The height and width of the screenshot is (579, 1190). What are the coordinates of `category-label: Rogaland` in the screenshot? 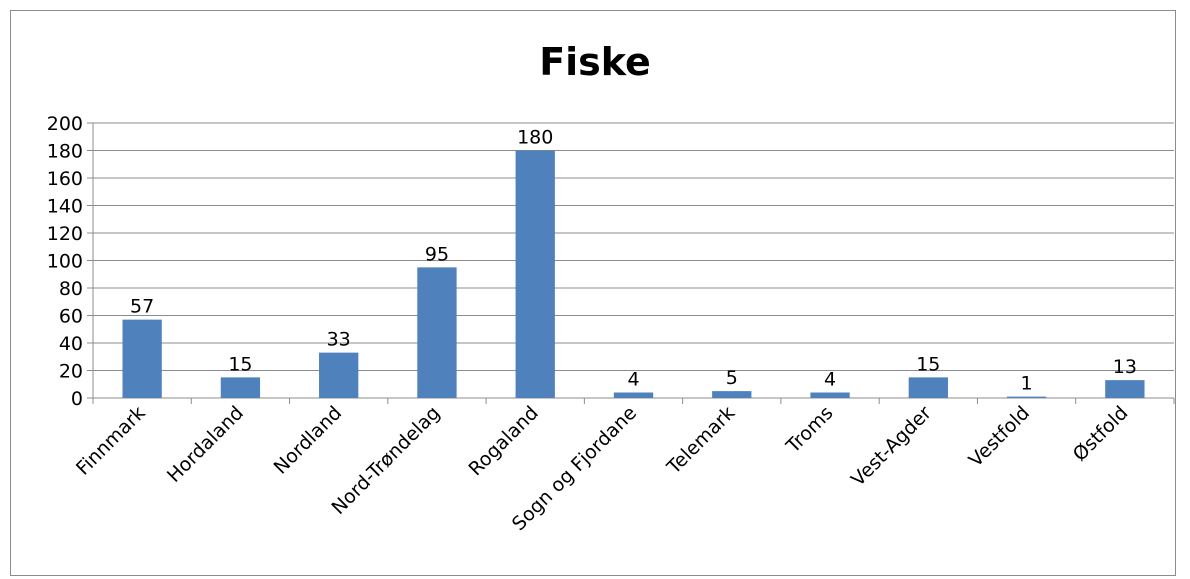 It's located at (503, 441).